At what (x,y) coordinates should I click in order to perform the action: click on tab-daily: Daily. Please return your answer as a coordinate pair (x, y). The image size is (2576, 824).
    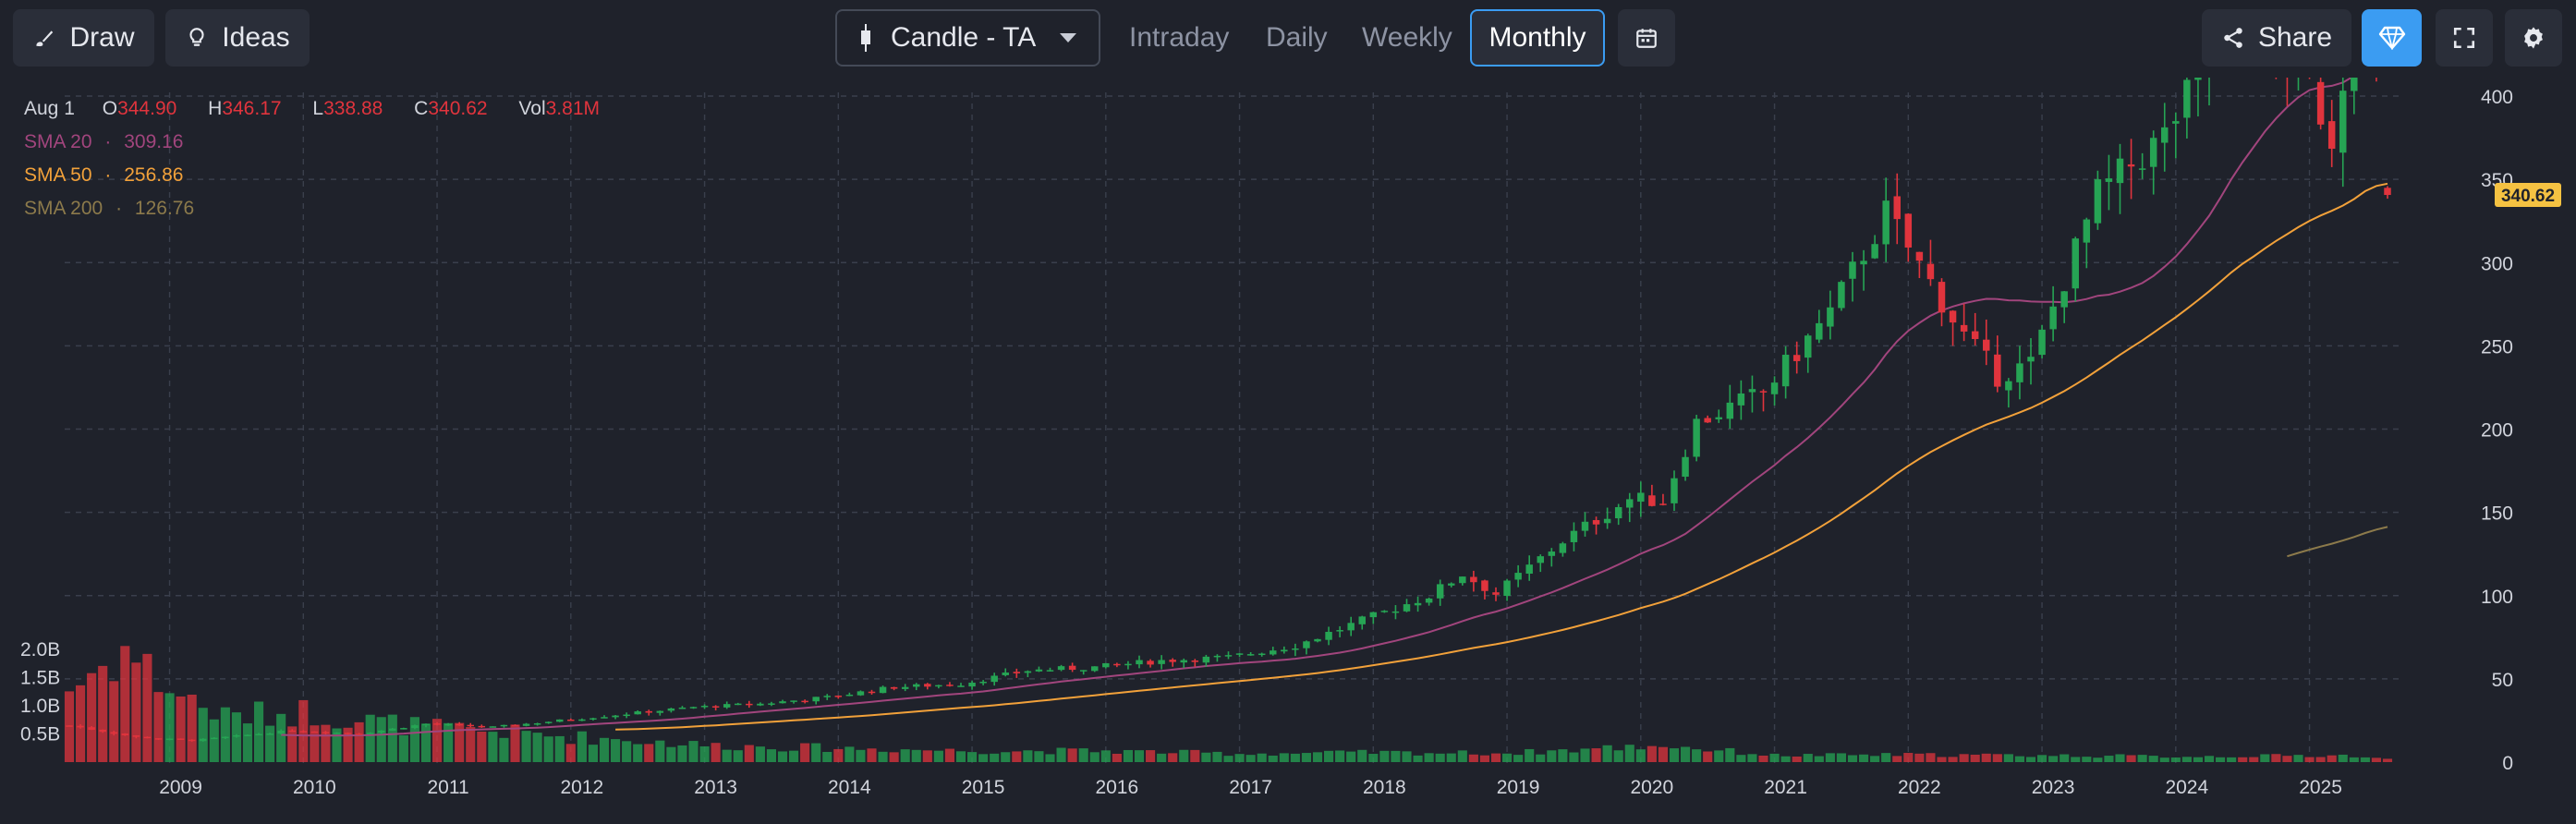
    Looking at the image, I should click on (1297, 37).